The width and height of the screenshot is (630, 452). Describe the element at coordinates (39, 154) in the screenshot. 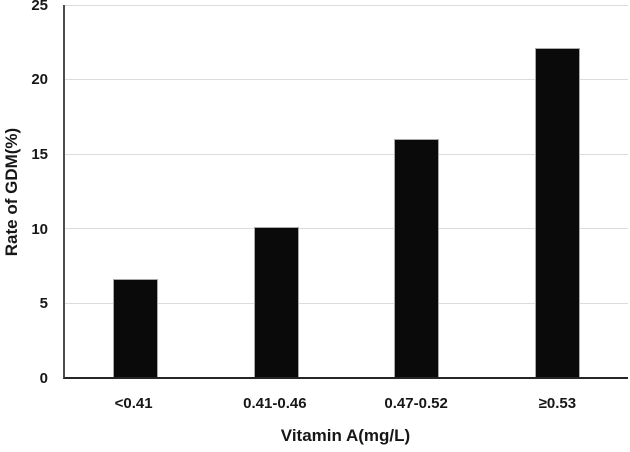

I see `y-tick-label: 15` at that location.